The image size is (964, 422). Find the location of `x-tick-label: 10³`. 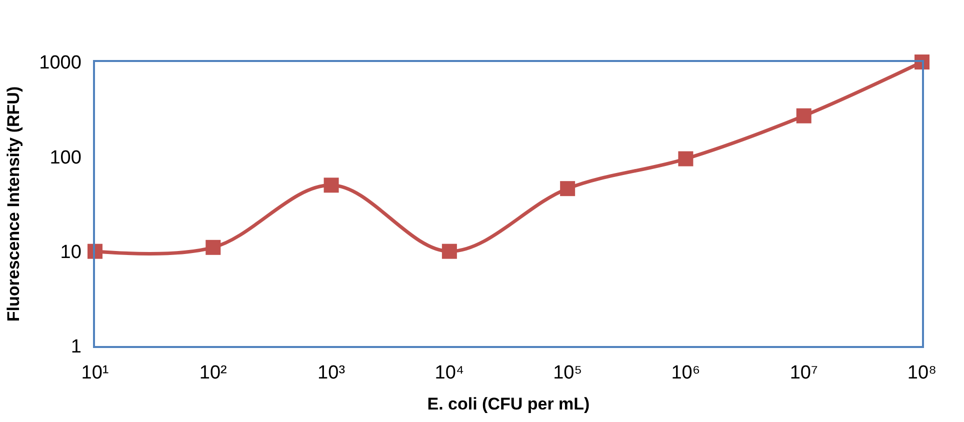

x-tick-label: 10³ is located at coordinates (332, 373).